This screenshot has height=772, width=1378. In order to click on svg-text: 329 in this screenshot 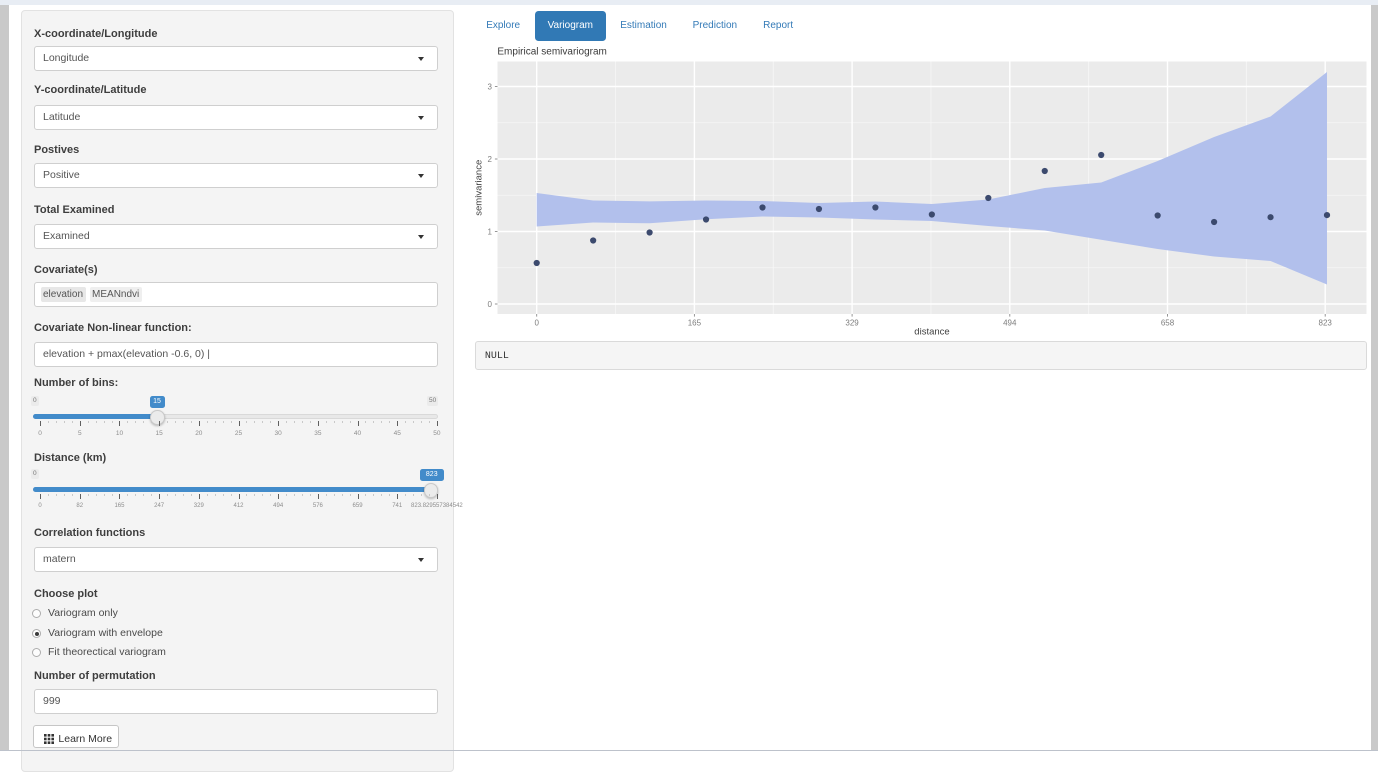, I will do `click(852, 323)`.